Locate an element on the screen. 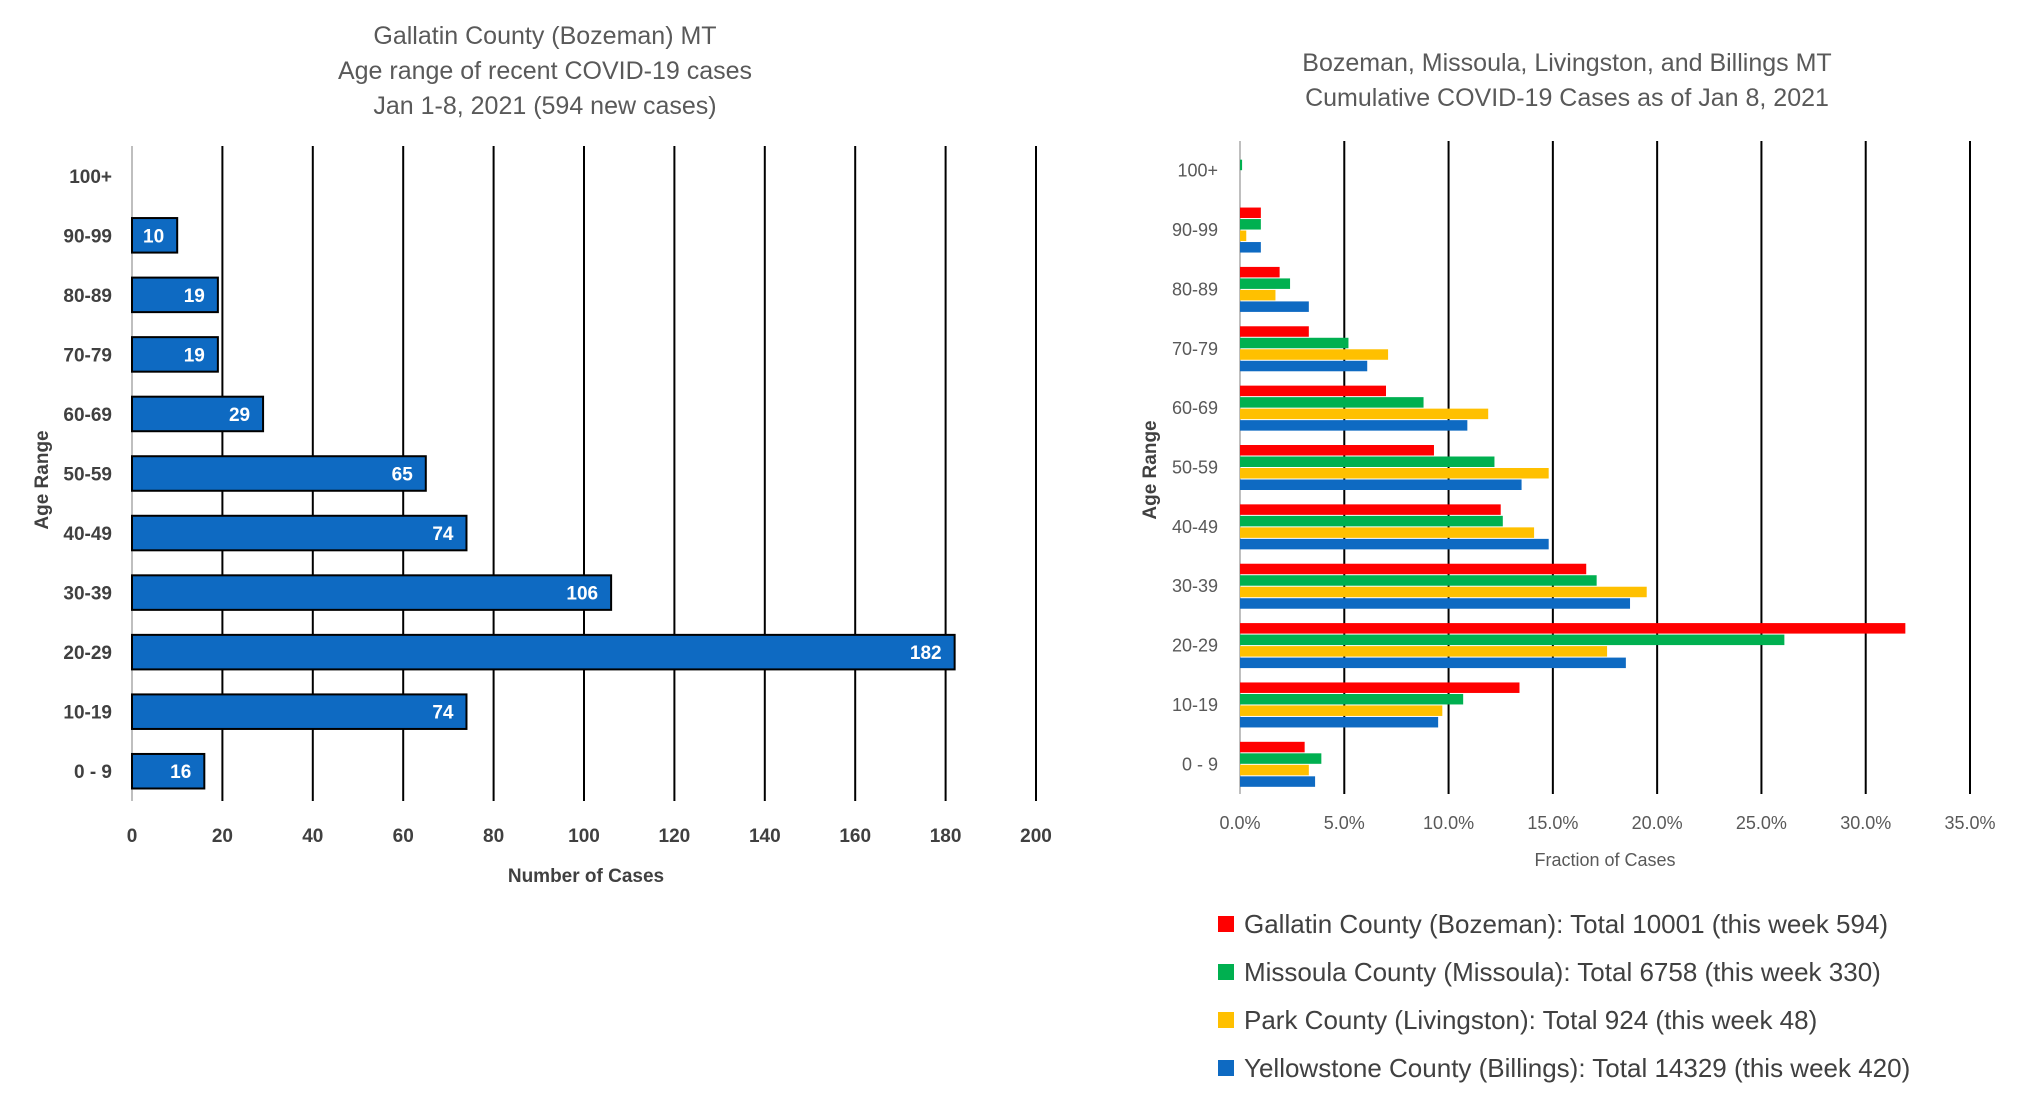 This screenshot has width=2018, height=1097. chart1-y-axis-title: Age Range is located at coordinates (42, 479).